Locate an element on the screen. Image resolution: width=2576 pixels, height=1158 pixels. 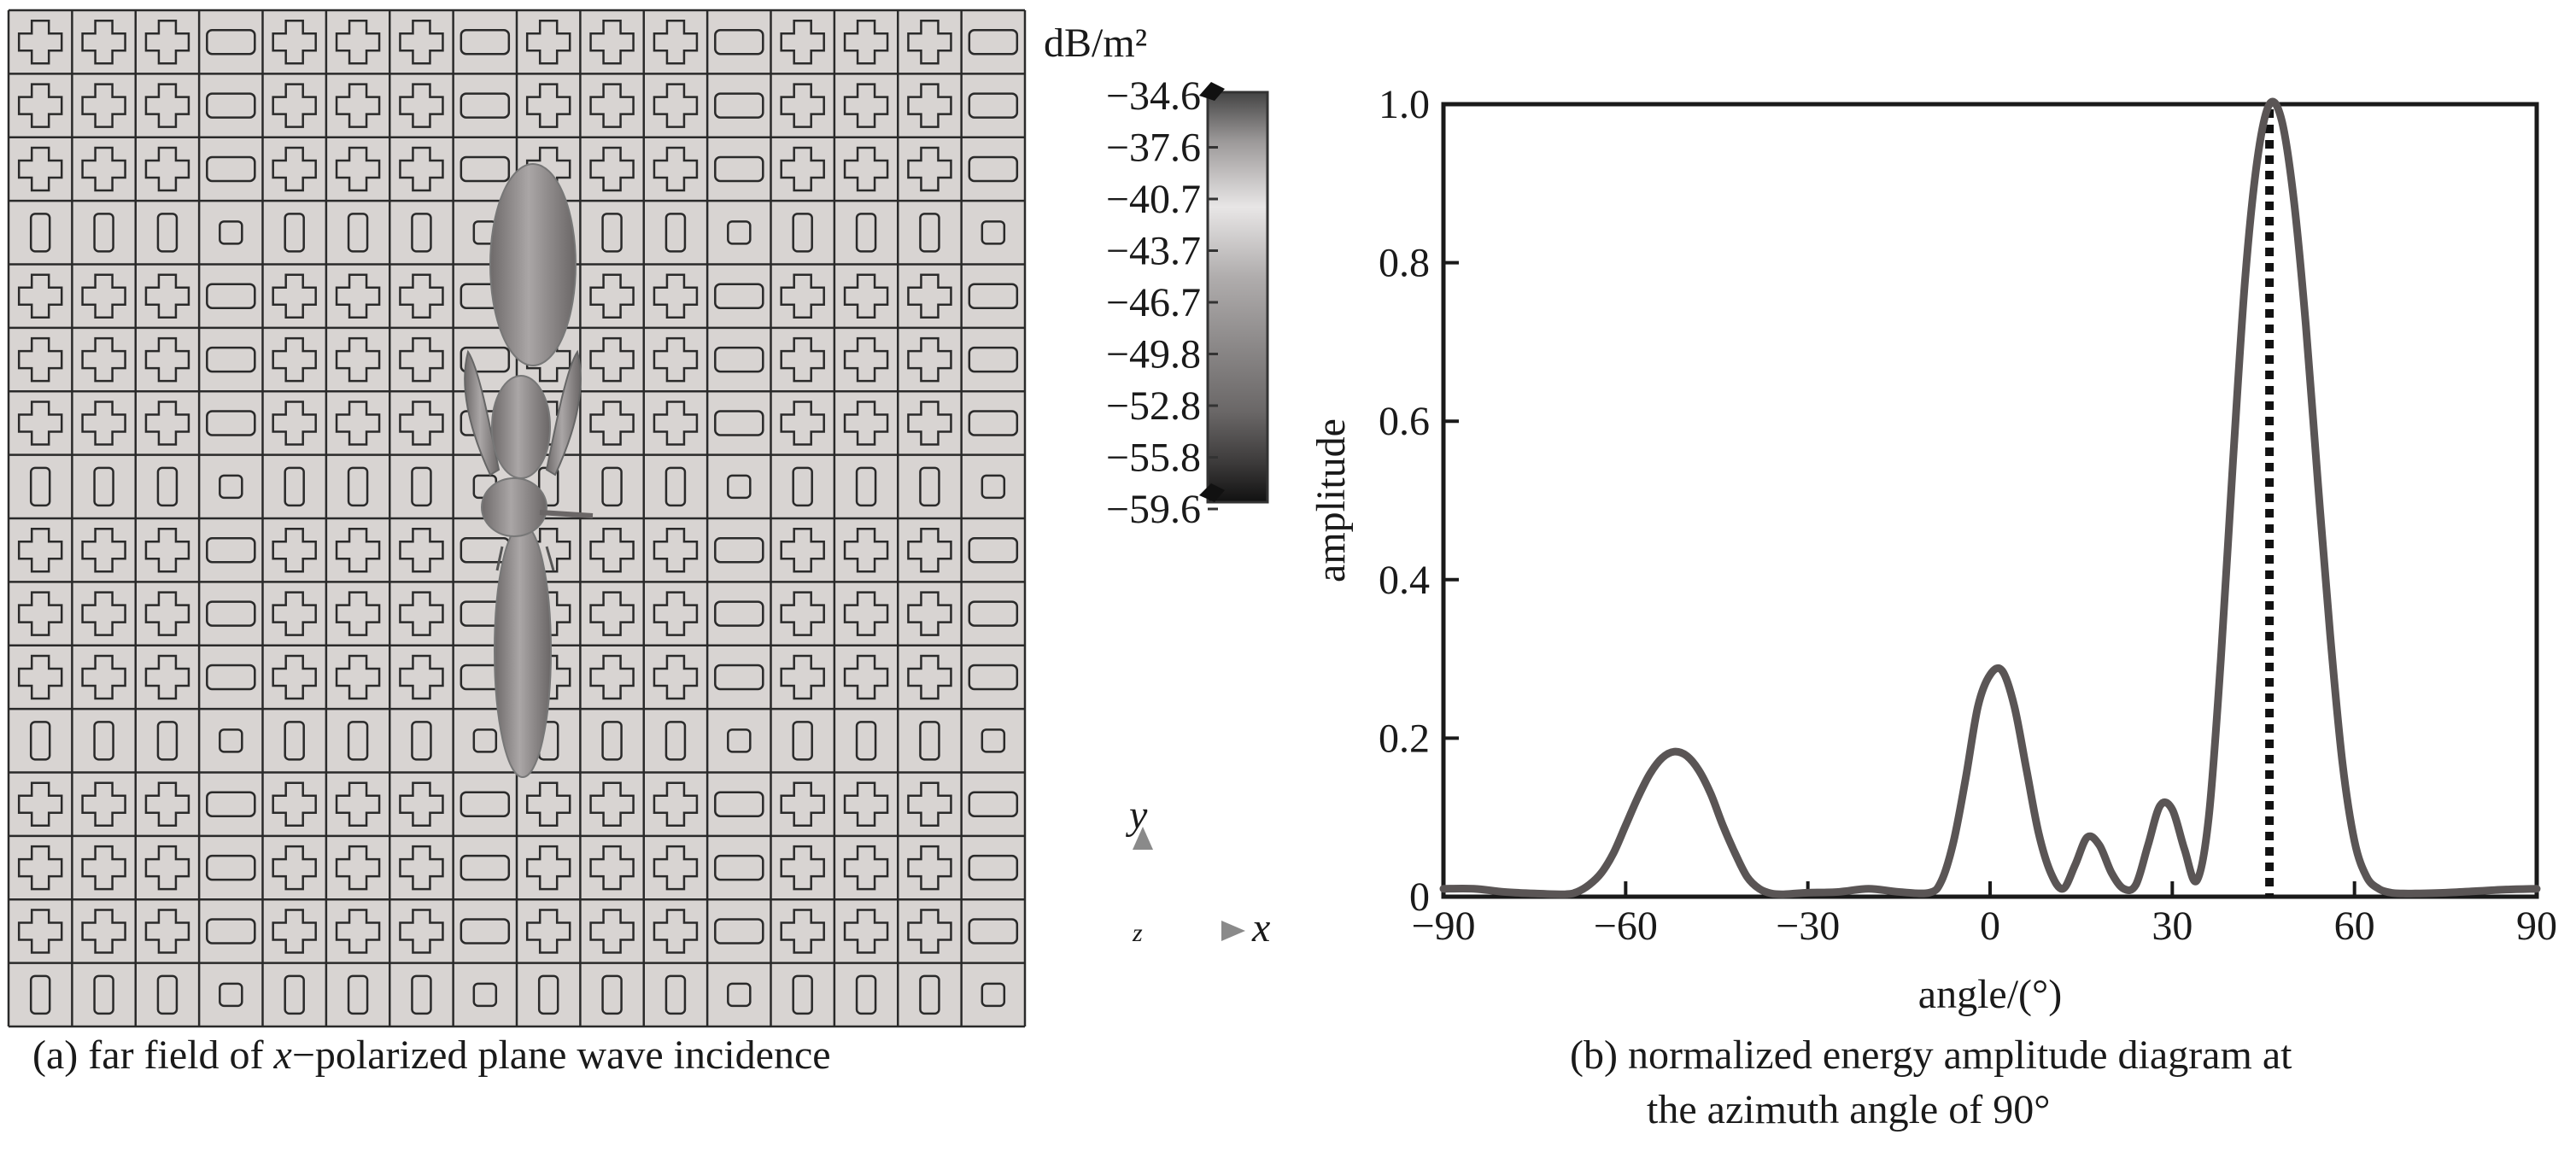
y-tick-label: 0.4 is located at coordinates (1404, 580).